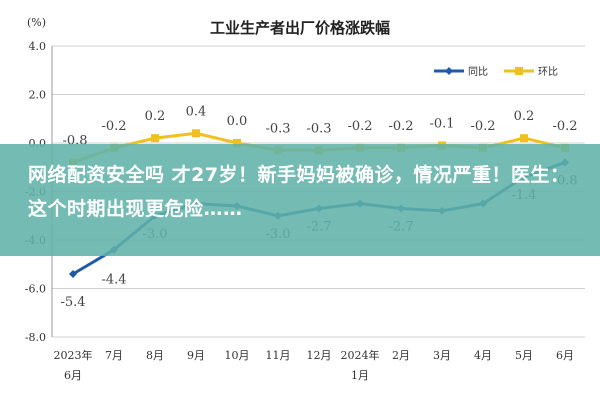 The width and height of the screenshot is (600, 400). What do you see at coordinates (360, 365) in the screenshot?
I see `x-tick-label: 2024年 1月` at bounding box center [360, 365].